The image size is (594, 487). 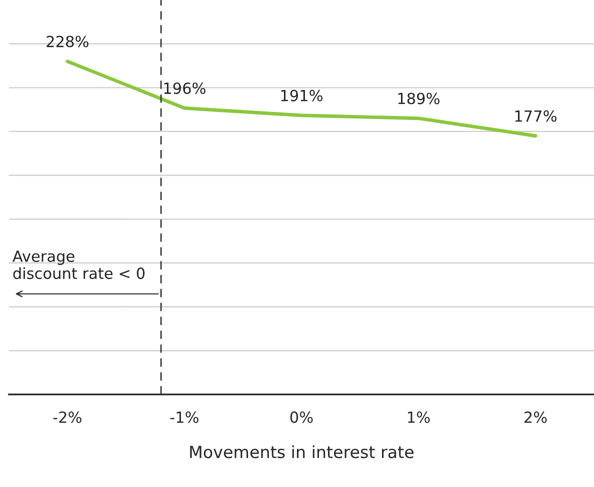 What do you see at coordinates (67, 417) in the screenshot?
I see `x-tick-label: -2%` at bounding box center [67, 417].